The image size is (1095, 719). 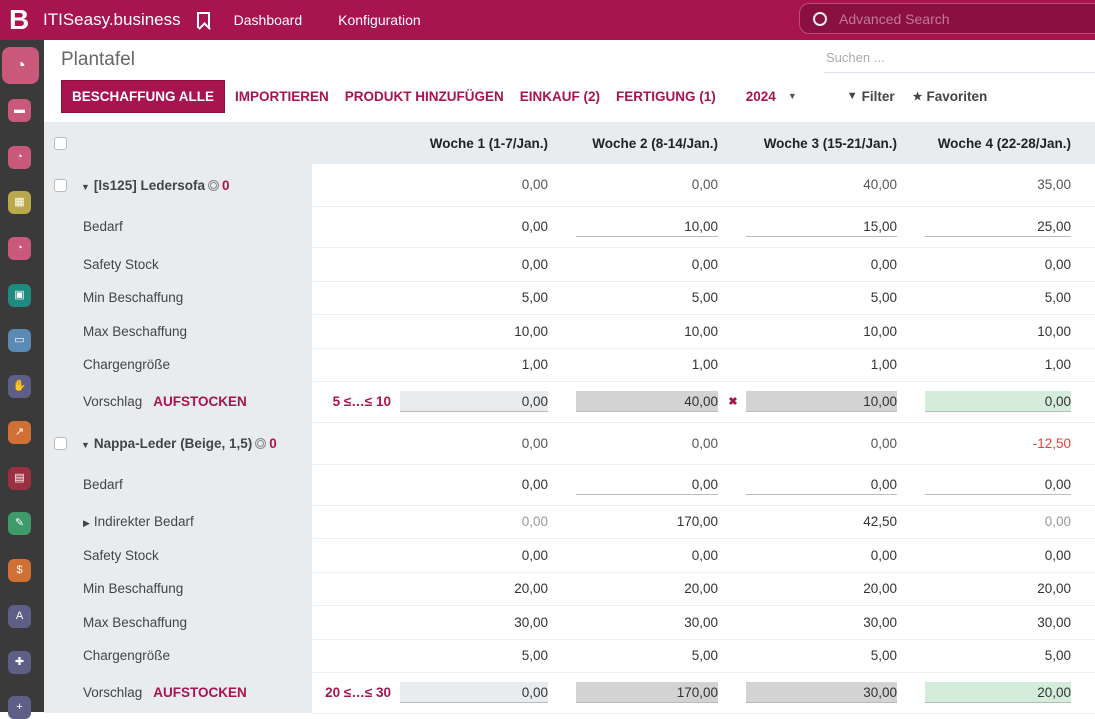 I want to click on product-name: [ls125] Ledersofa, so click(x=149, y=185).